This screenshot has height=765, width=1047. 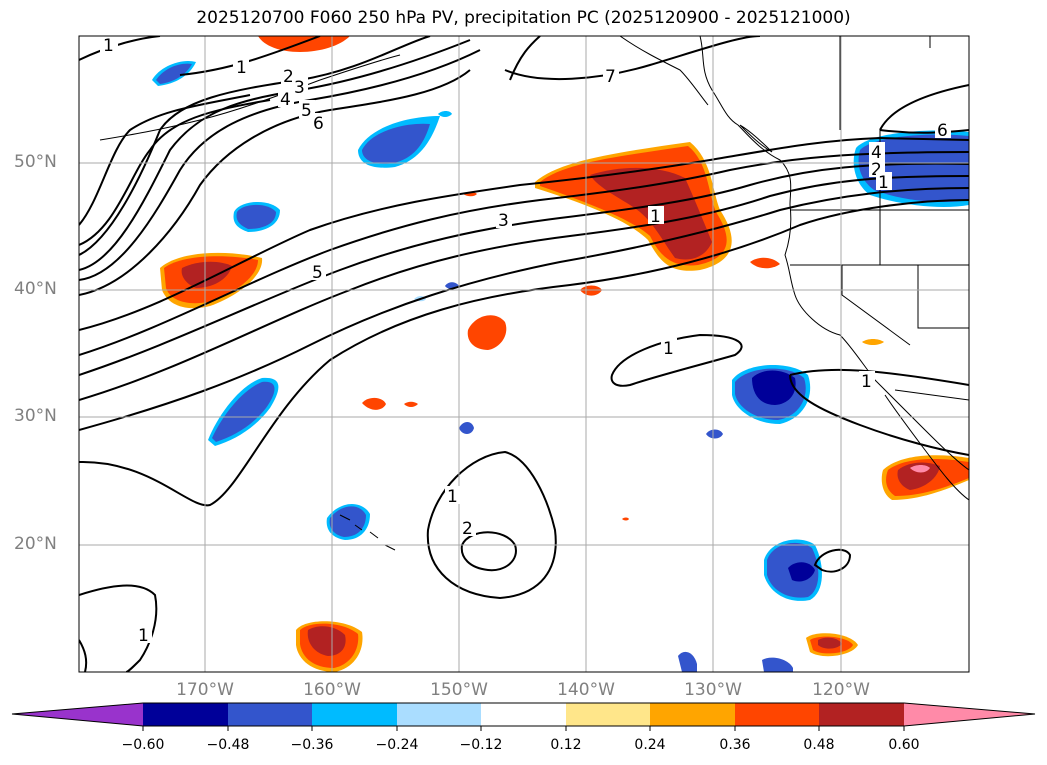 I want to click on vancouver-island, so click(x=756, y=138).